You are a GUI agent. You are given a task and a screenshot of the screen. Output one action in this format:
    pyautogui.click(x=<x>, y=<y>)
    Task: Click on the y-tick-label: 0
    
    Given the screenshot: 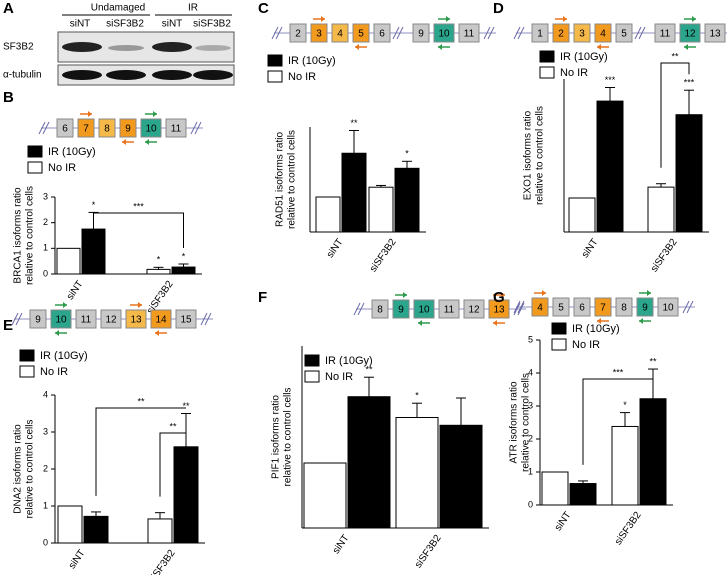 What is the action you would take?
    pyautogui.click(x=530, y=504)
    